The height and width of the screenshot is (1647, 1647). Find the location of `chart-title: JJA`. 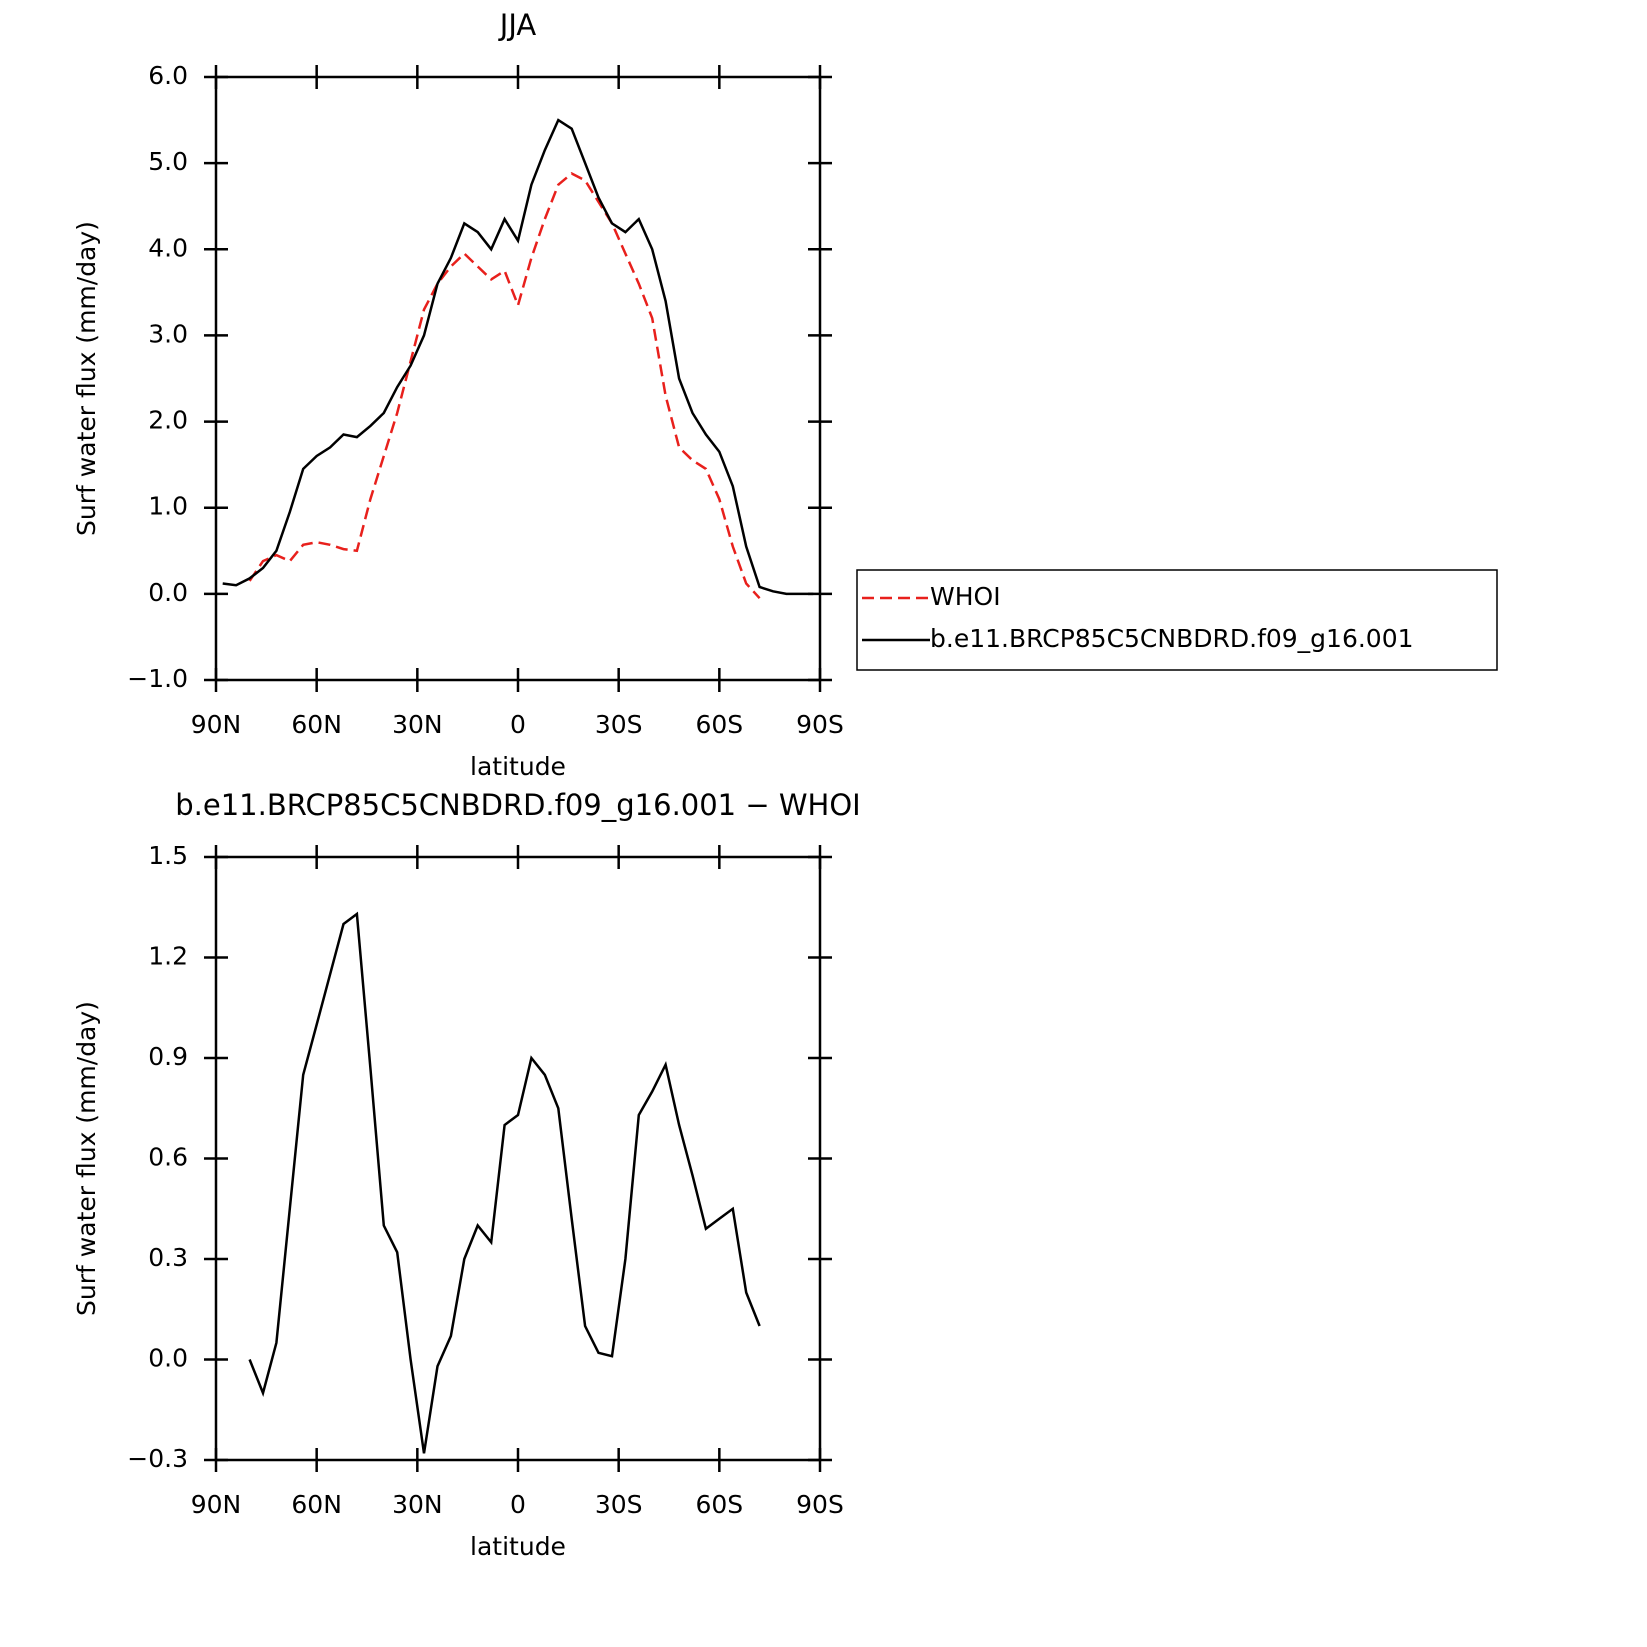

chart-title: JJA is located at coordinates (517, 25).